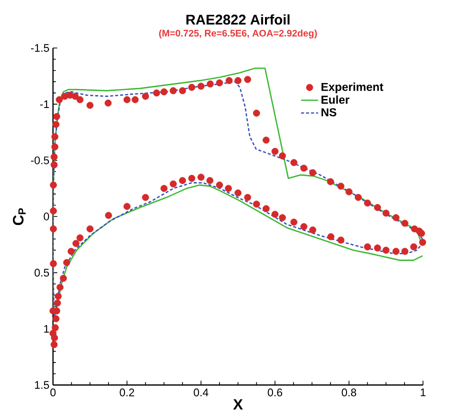 Image resolution: width=468 pixels, height=416 pixels. I want to click on legend-label: Experiment, so click(353, 88).